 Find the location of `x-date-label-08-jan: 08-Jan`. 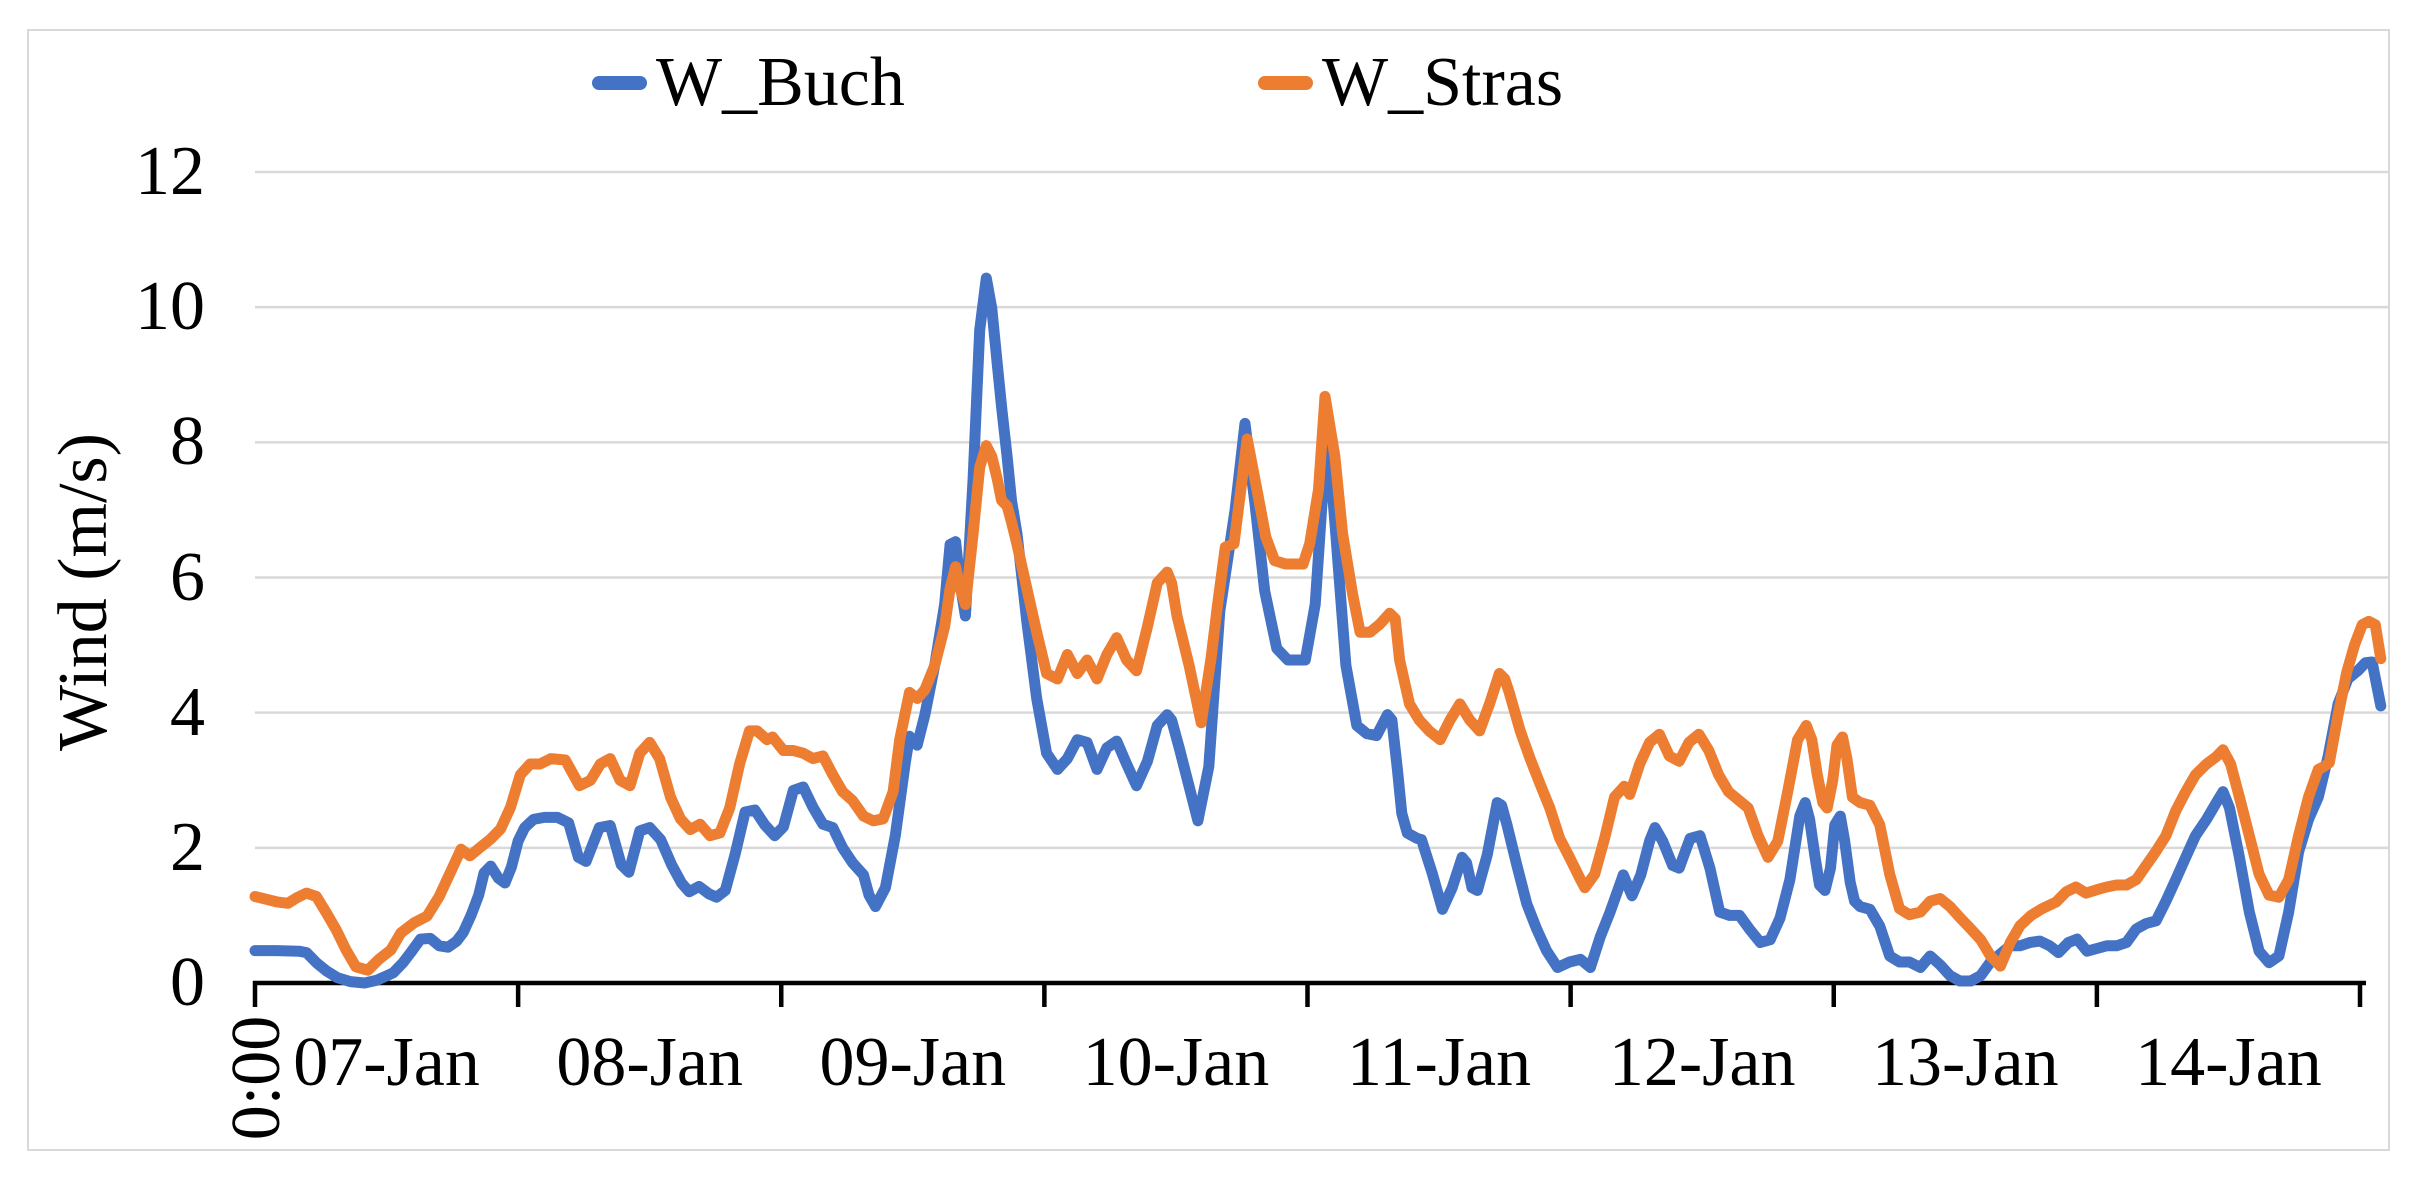

x-date-label-08-jan: 08-Jan is located at coordinates (649, 1062).